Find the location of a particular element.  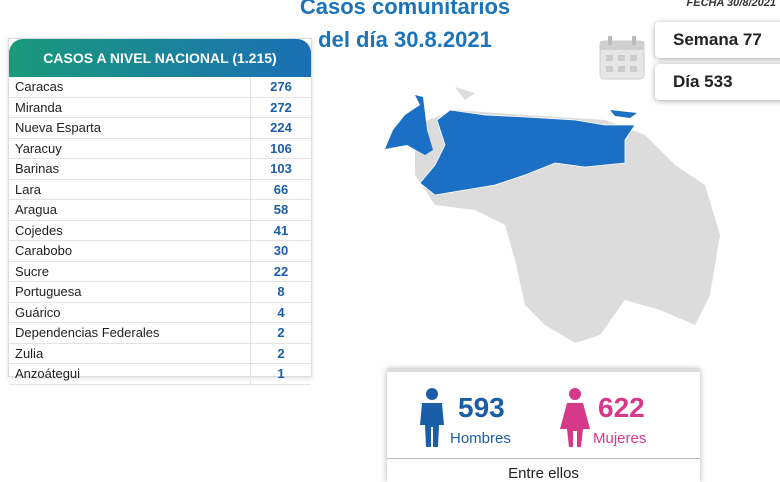

man-icon is located at coordinates (432, 417).